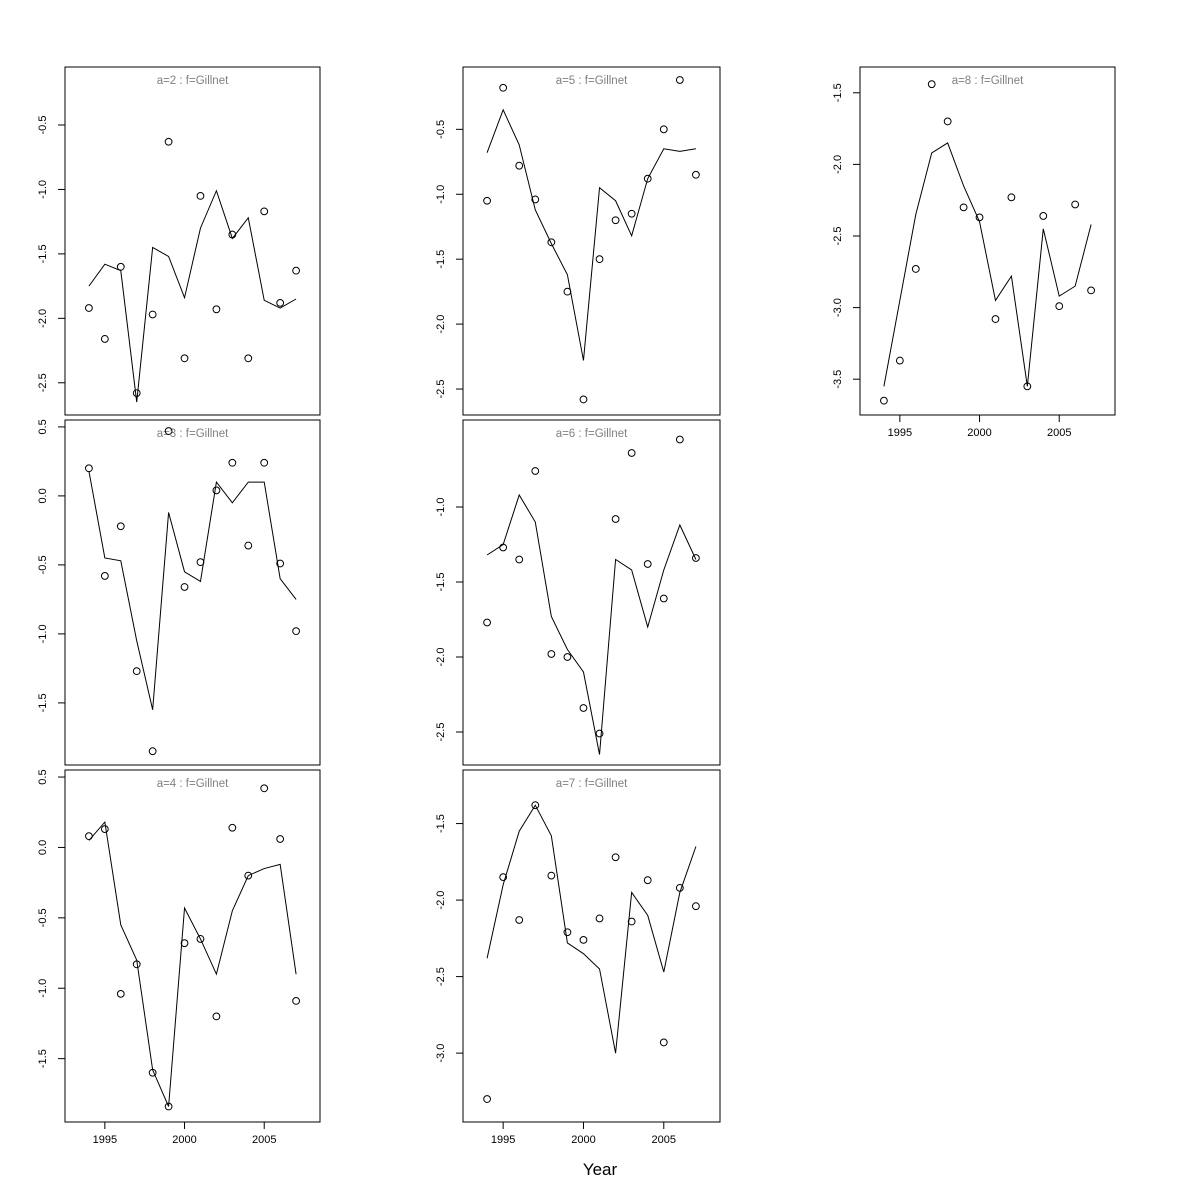  I want to click on y-tick-label: -2.0, so click(441, 657).